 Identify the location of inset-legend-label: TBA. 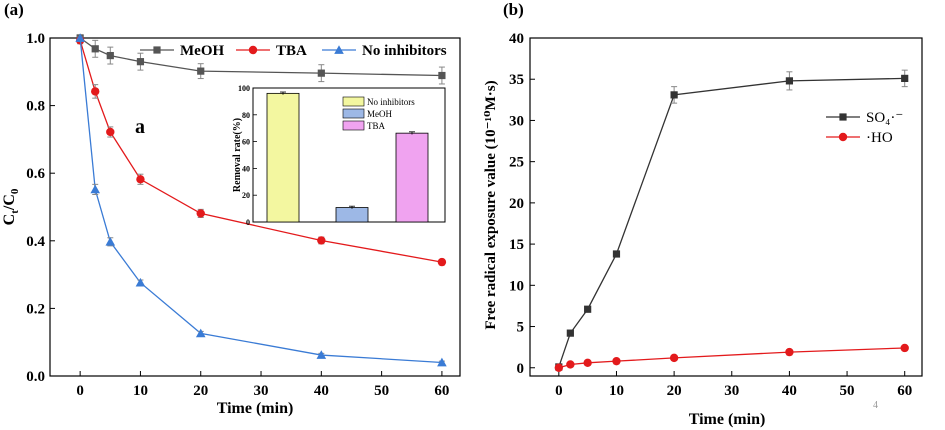
(376, 126).